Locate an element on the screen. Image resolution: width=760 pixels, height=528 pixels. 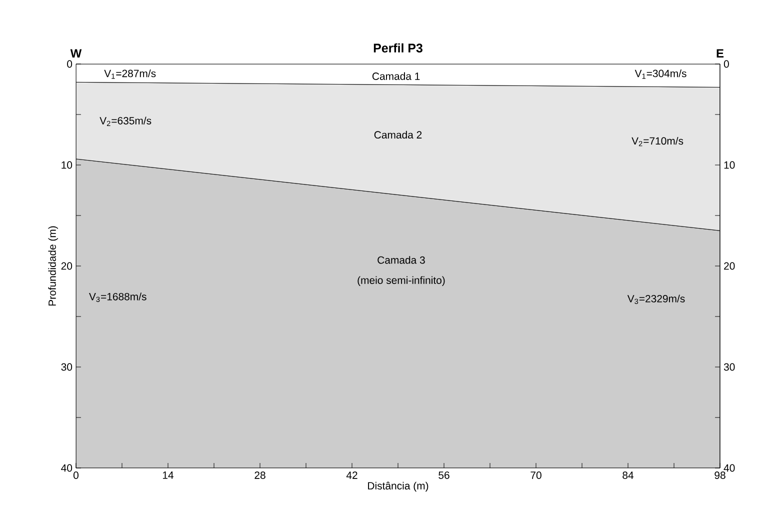
annotation: Camada 1 is located at coordinates (396, 76).